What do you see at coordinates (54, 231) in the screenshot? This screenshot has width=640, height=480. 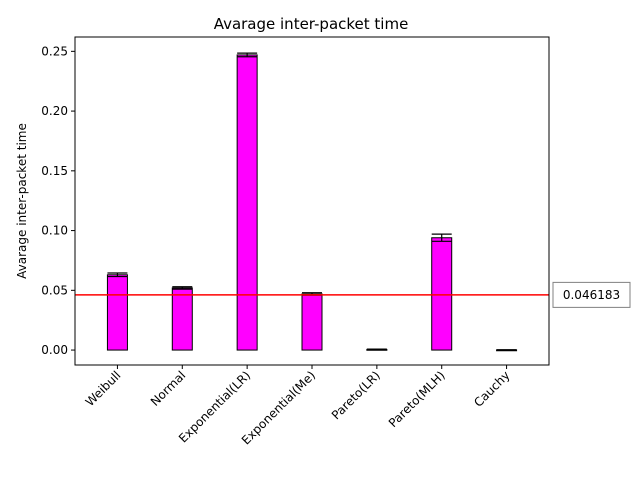 I see `y-tick-label: 0.10` at bounding box center [54, 231].